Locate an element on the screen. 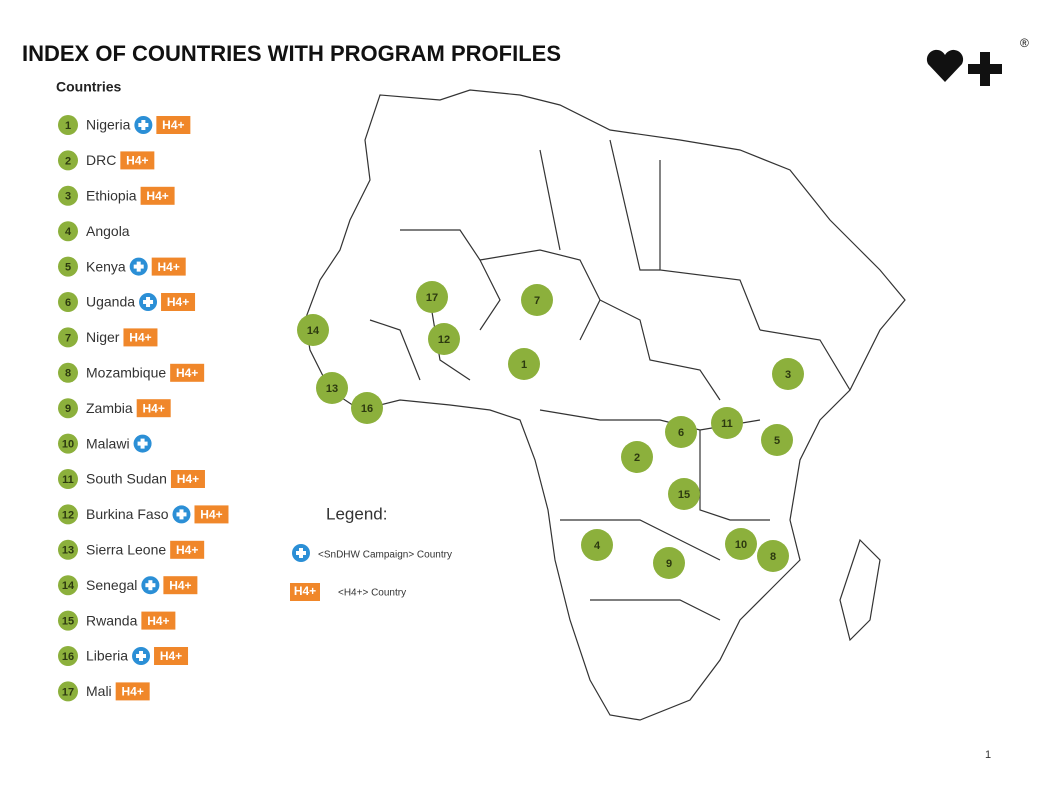 Image resolution: width=1050 pixels, height=788 pixels. country-name: Niger is located at coordinates (103, 337).